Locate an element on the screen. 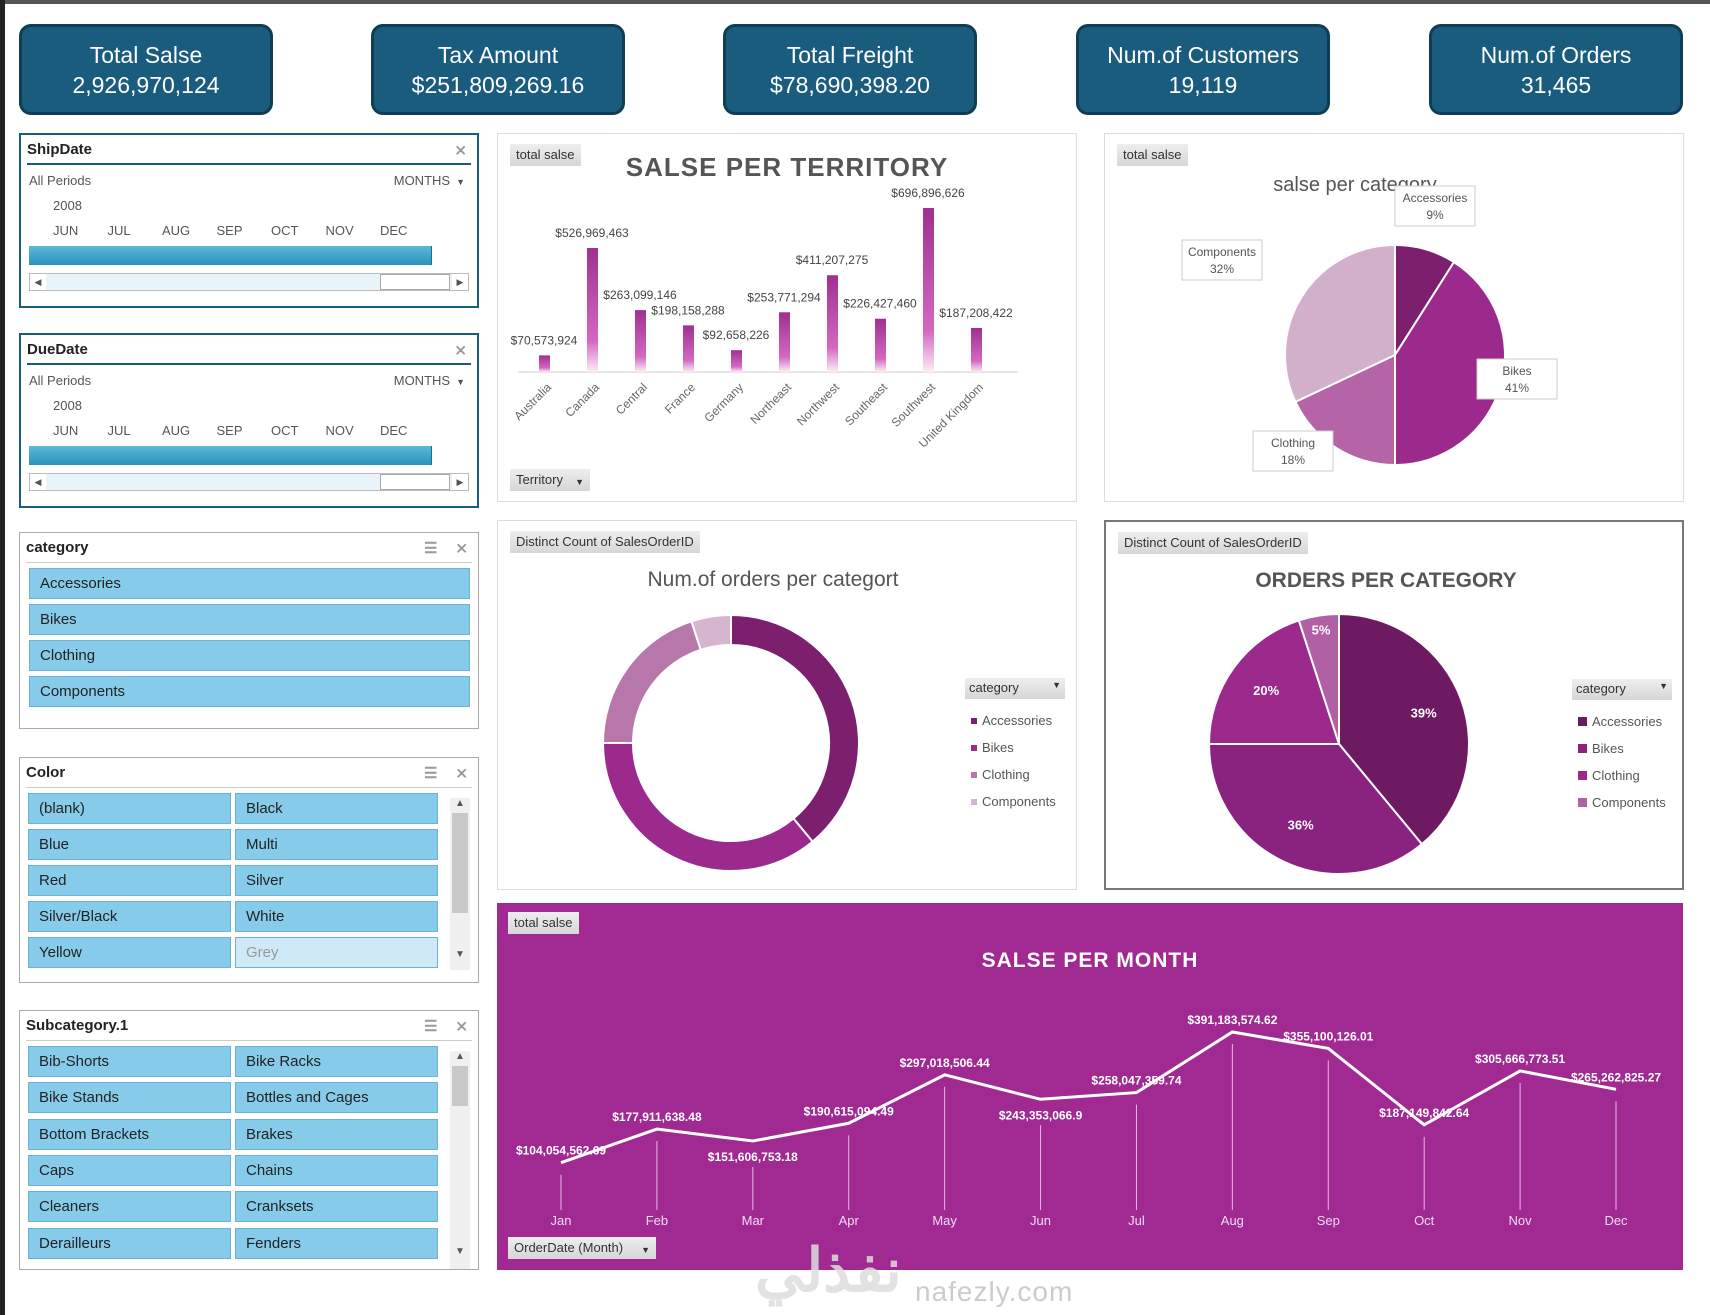  slicer-item: Fenders is located at coordinates (336, 1243).